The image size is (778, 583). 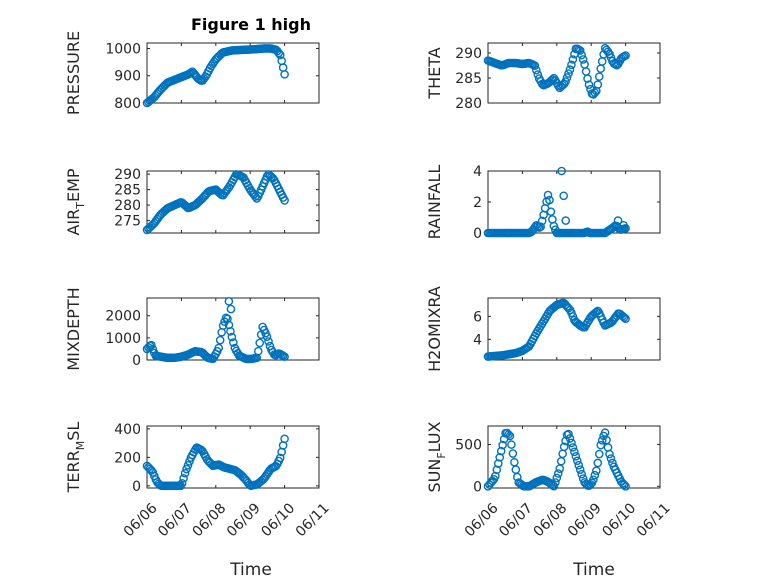 I want to click on figure-title: Figure 1 high, so click(x=251, y=24).